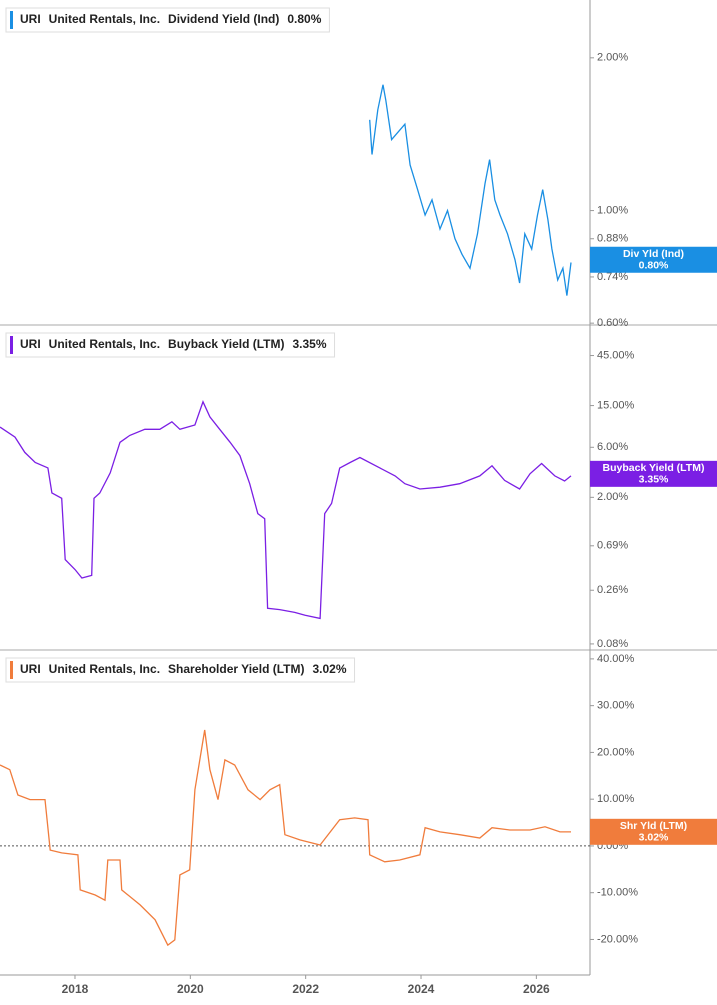 The width and height of the screenshot is (717, 1005). I want to click on legend-series-name: Buyback Yield (LTM), so click(226, 344).